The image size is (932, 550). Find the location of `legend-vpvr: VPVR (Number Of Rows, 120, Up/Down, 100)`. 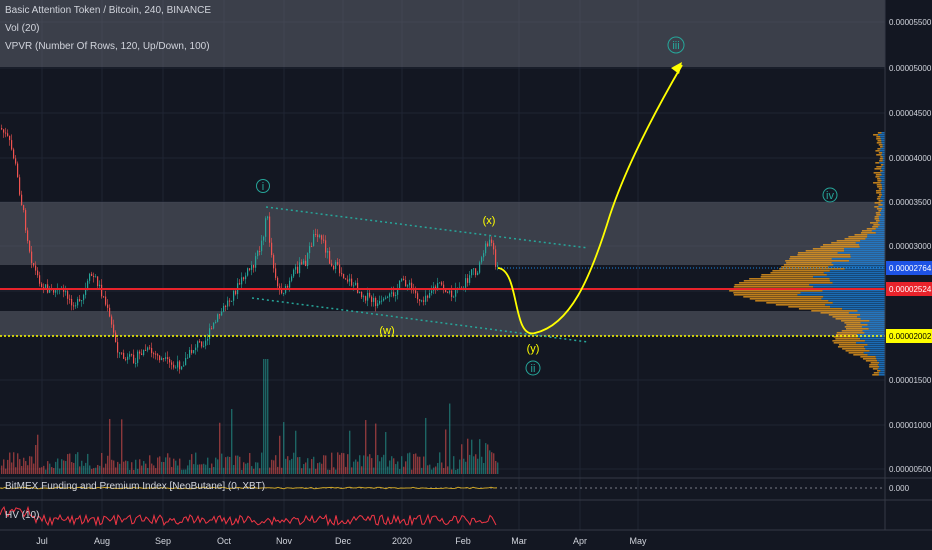

legend-vpvr: VPVR (Number Of Rows, 120, Up/Down, 100) is located at coordinates (107, 46).